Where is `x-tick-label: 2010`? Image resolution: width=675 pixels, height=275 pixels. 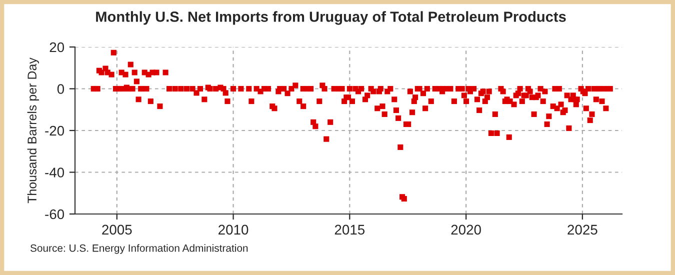
x-tick-label: 2010 is located at coordinates (233, 229).